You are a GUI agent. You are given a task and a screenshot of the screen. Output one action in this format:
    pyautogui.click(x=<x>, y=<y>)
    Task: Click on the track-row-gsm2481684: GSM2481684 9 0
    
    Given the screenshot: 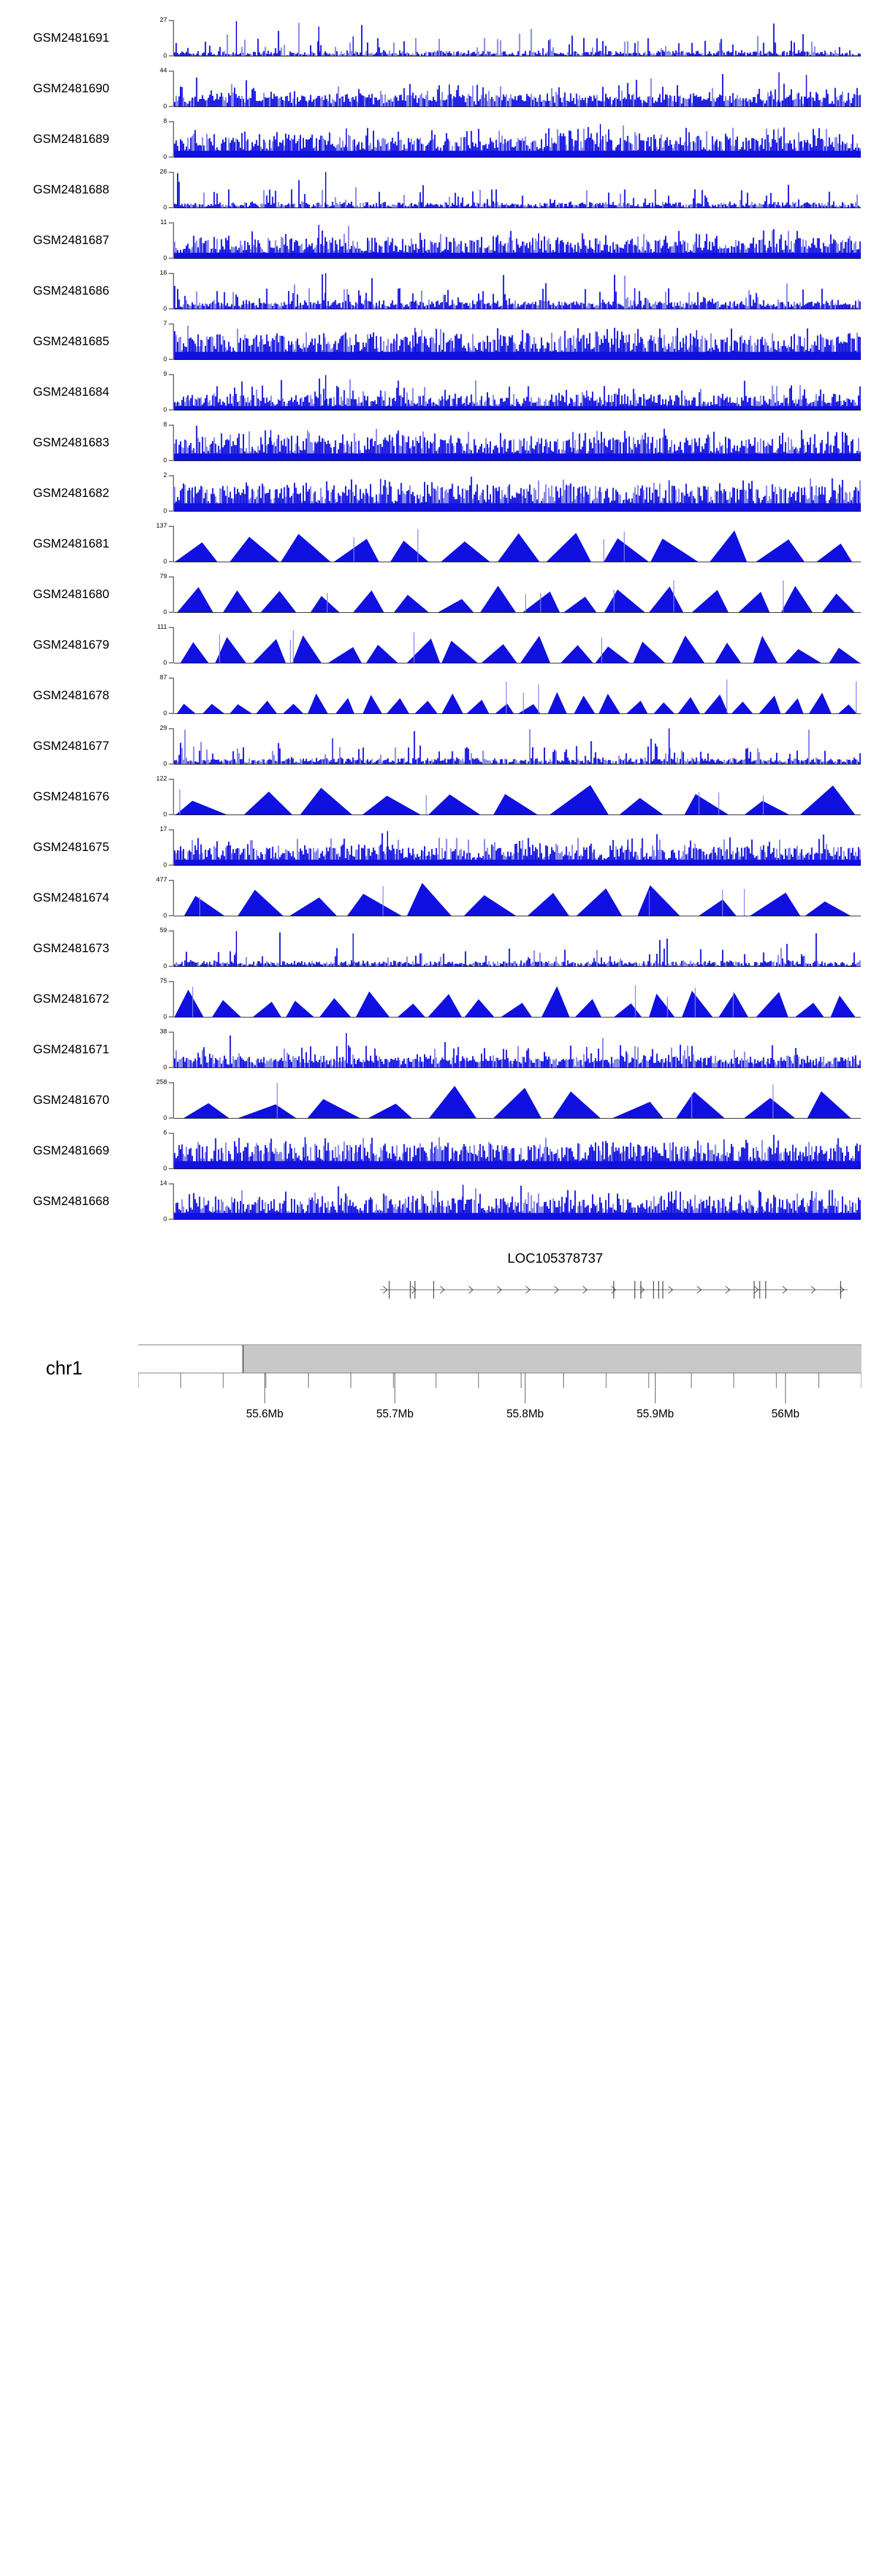 What is the action you would take?
    pyautogui.click(x=441, y=392)
    